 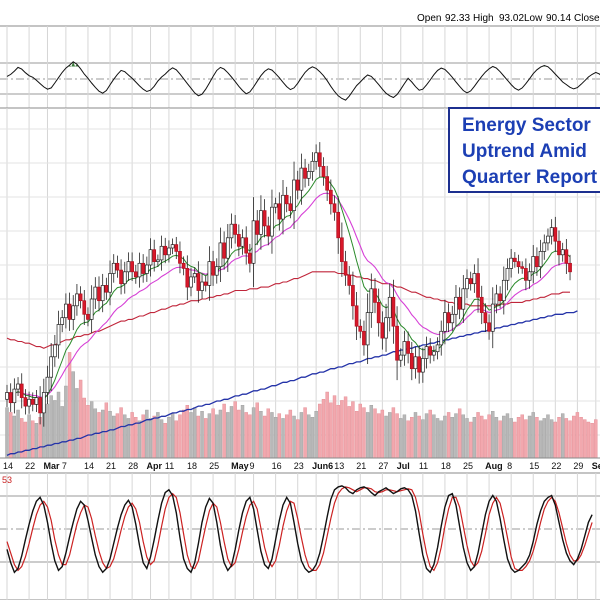 What do you see at coordinates (533, 18) in the screenshot?
I see `low-label: Low` at bounding box center [533, 18].